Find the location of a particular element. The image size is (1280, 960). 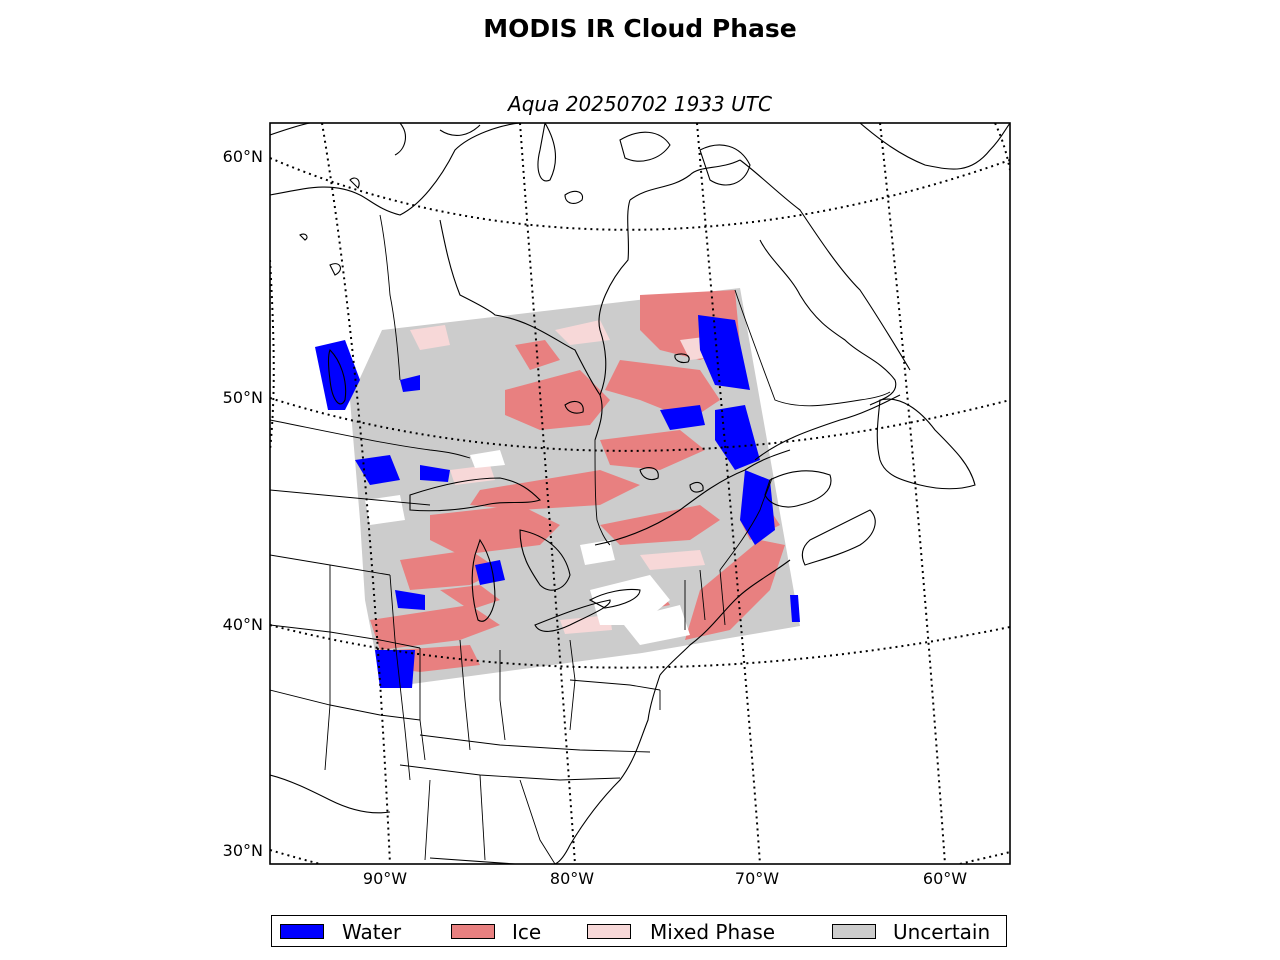

lat-label-40n: 40°N is located at coordinates (242, 624).